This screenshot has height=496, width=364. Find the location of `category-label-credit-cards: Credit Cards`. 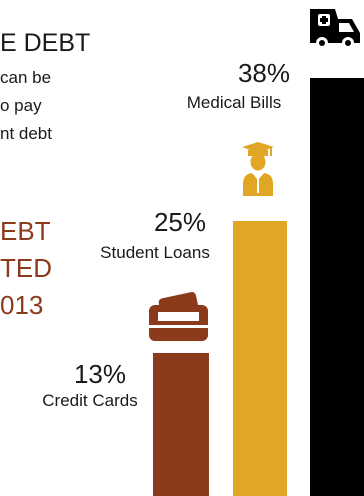

category-label-credit-cards: Credit Cards is located at coordinates (90, 400).